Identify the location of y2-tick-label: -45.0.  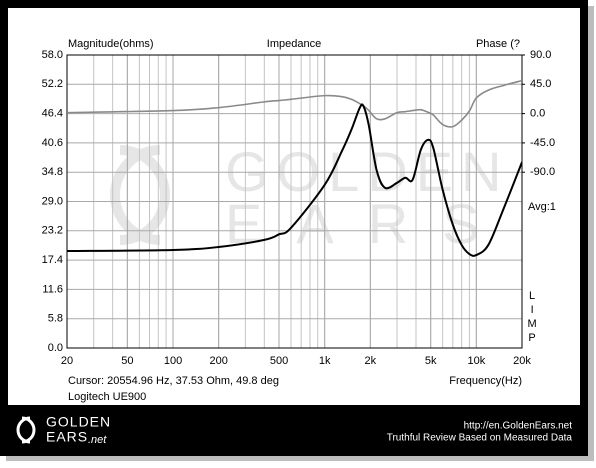
(542, 143).